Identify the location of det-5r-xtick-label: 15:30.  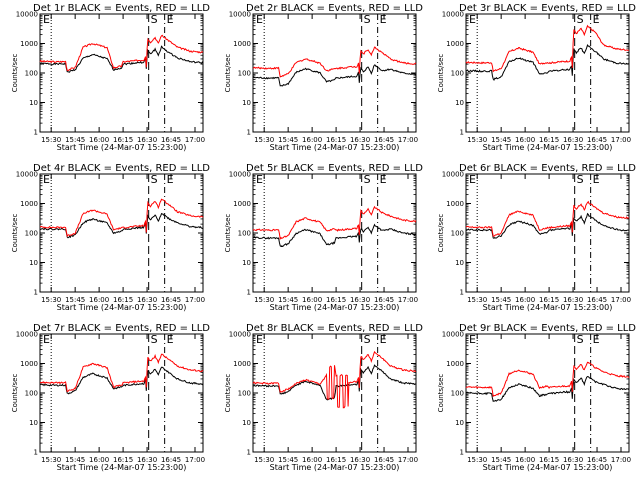
(264, 300).